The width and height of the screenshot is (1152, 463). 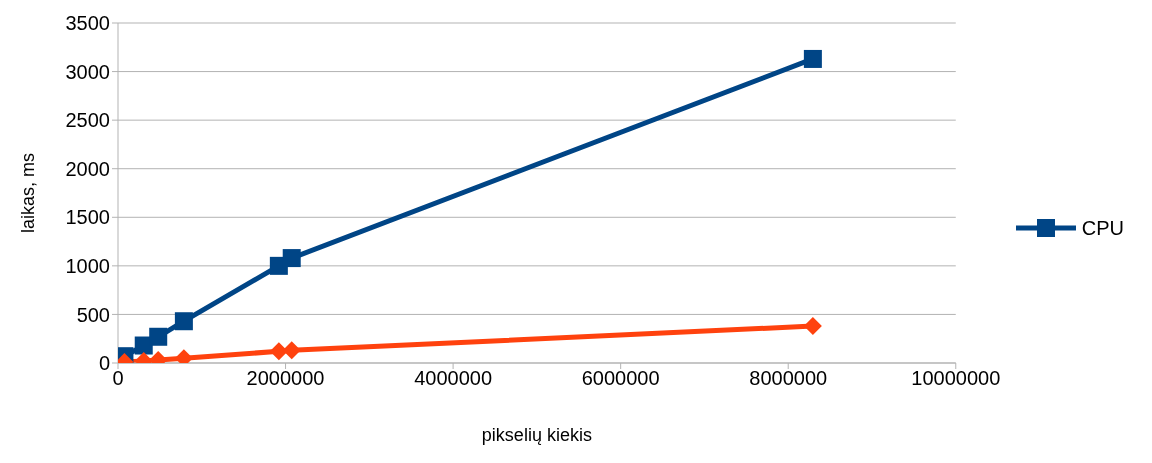 I want to click on y-tick-label: 0, so click(x=104, y=363).